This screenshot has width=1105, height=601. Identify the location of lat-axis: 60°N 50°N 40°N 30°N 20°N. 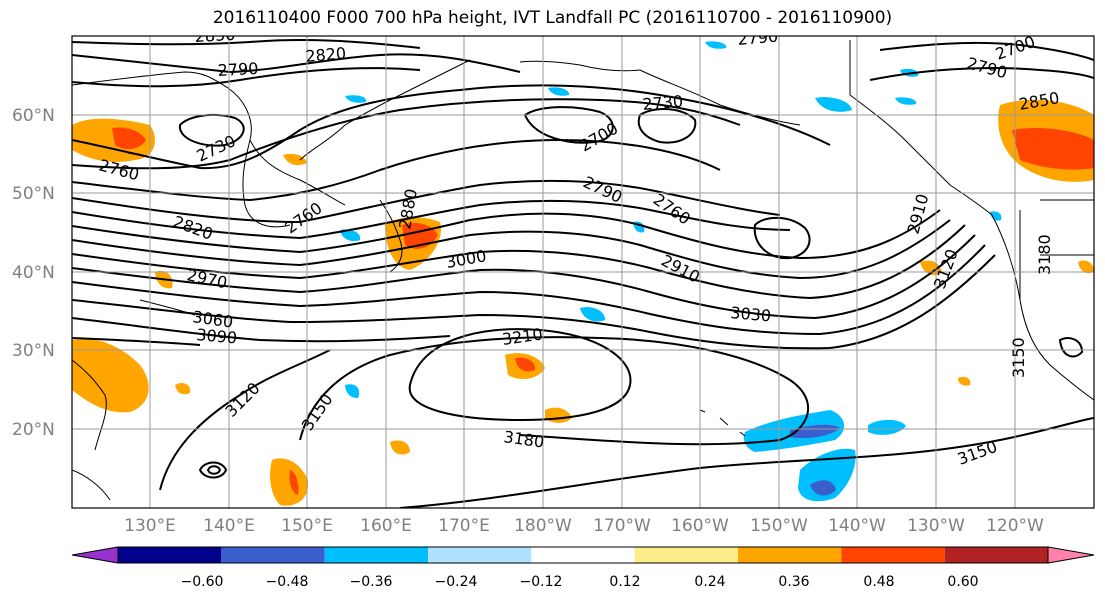
(33, 273).